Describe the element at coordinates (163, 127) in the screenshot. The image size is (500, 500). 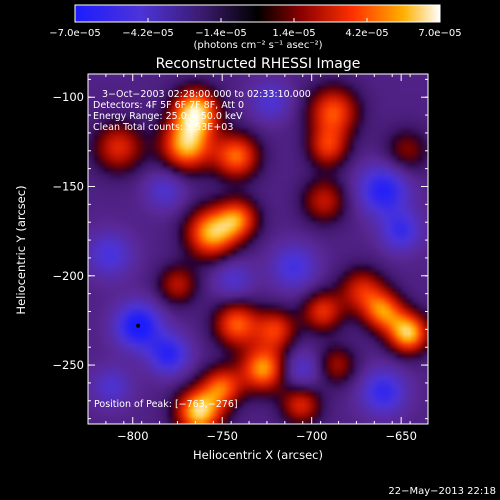
I see `annotation-clean-counts: Clean Total counts: 3.53E+03` at that location.